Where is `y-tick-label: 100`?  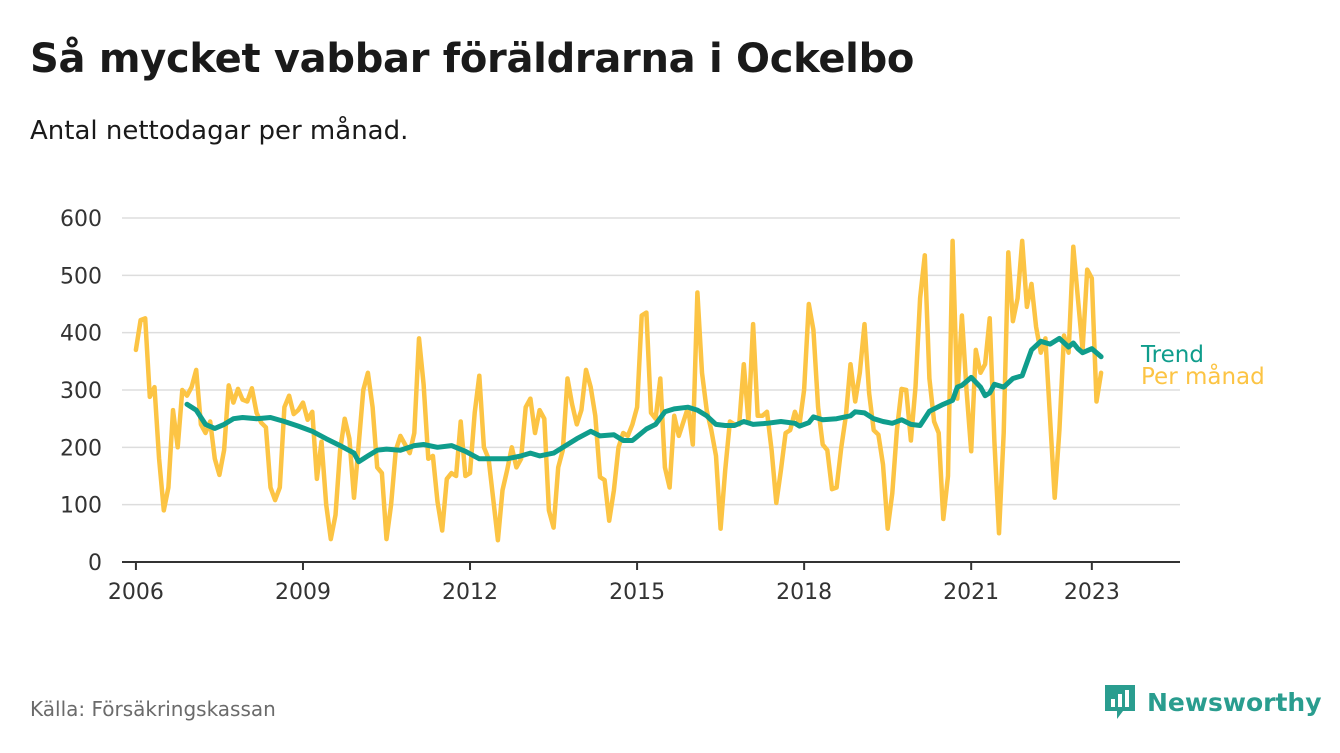
y-tick-label: 100 is located at coordinates (81, 506).